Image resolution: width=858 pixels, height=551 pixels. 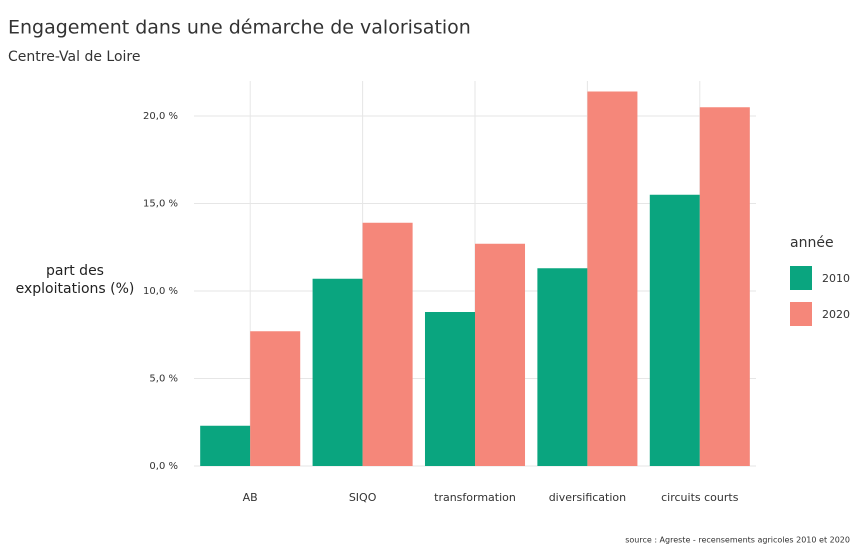 I want to click on y-tick-label: 10,0 %, so click(x=160, y=291).